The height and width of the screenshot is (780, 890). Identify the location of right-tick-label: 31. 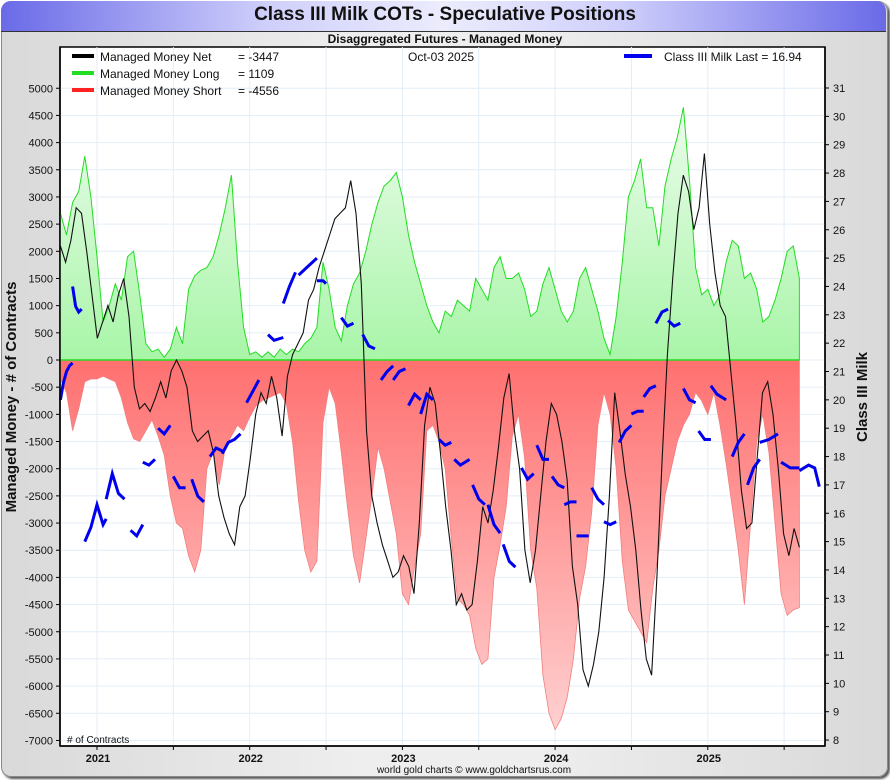
(839, 89).